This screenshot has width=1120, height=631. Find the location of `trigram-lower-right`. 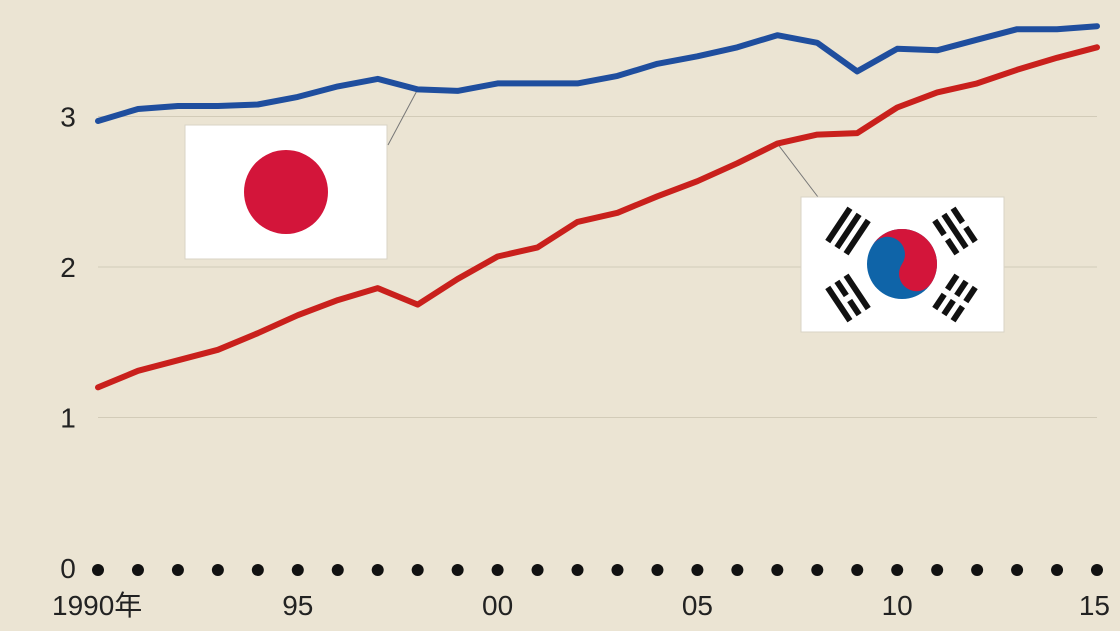

trigram-lower-right is located at coordinates (955, 298).